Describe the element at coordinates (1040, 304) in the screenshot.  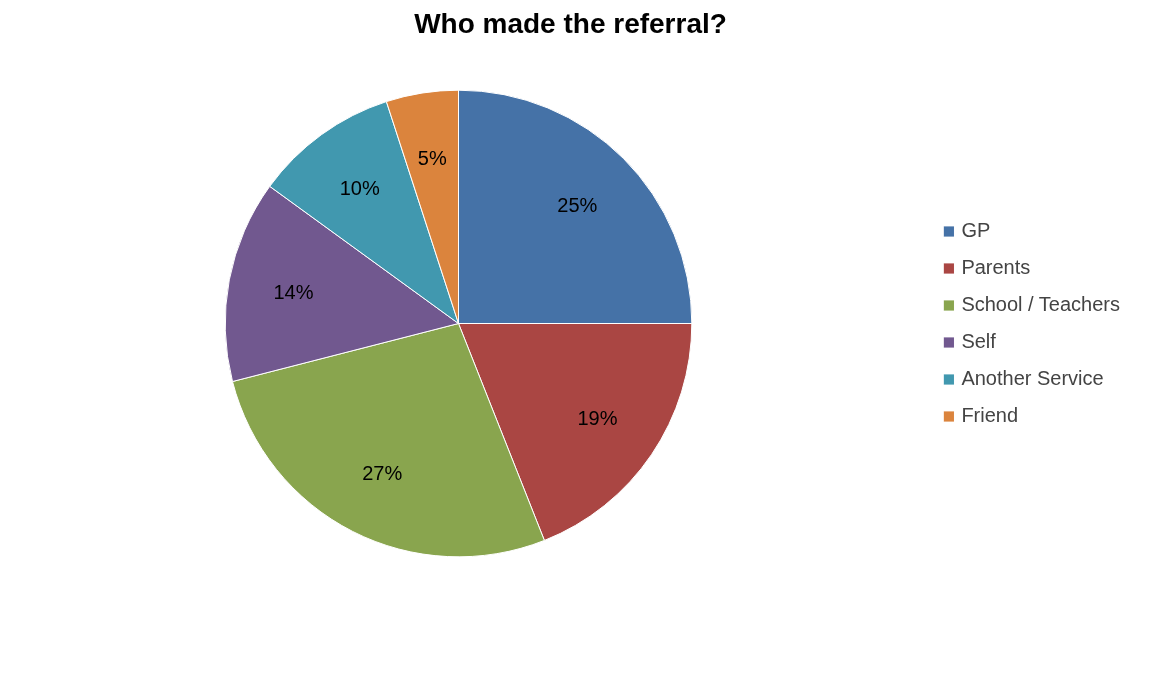
I see `legend-label: School / Teachers` at that location.